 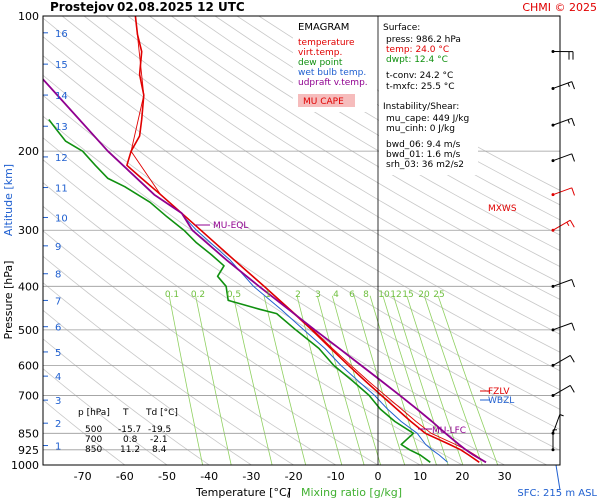 What do you see at coordinates (499, 392) in the screenshot?
I see `fzlv-label: FZLV` at bounding box center [499, 392].